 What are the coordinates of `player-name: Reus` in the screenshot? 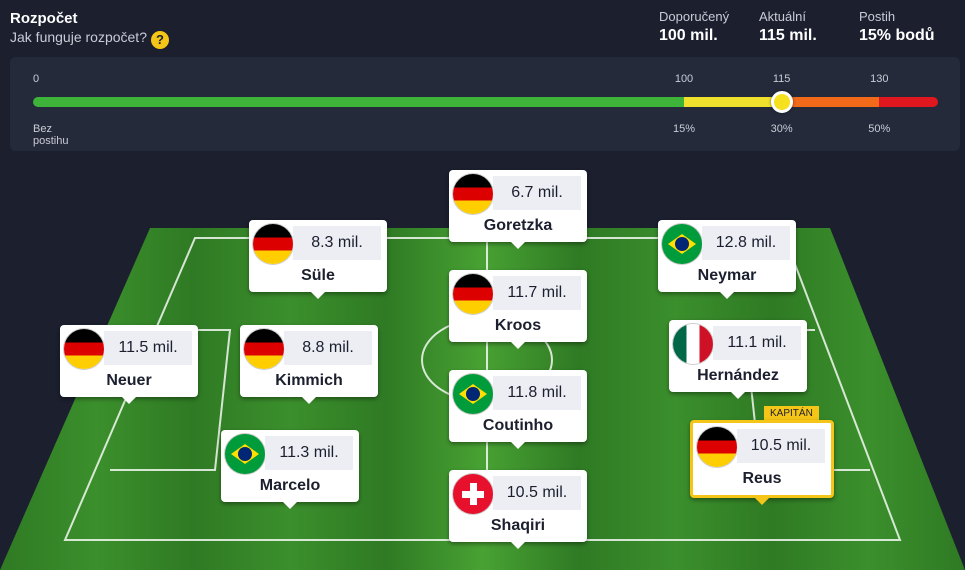 It's located at (762, 478).